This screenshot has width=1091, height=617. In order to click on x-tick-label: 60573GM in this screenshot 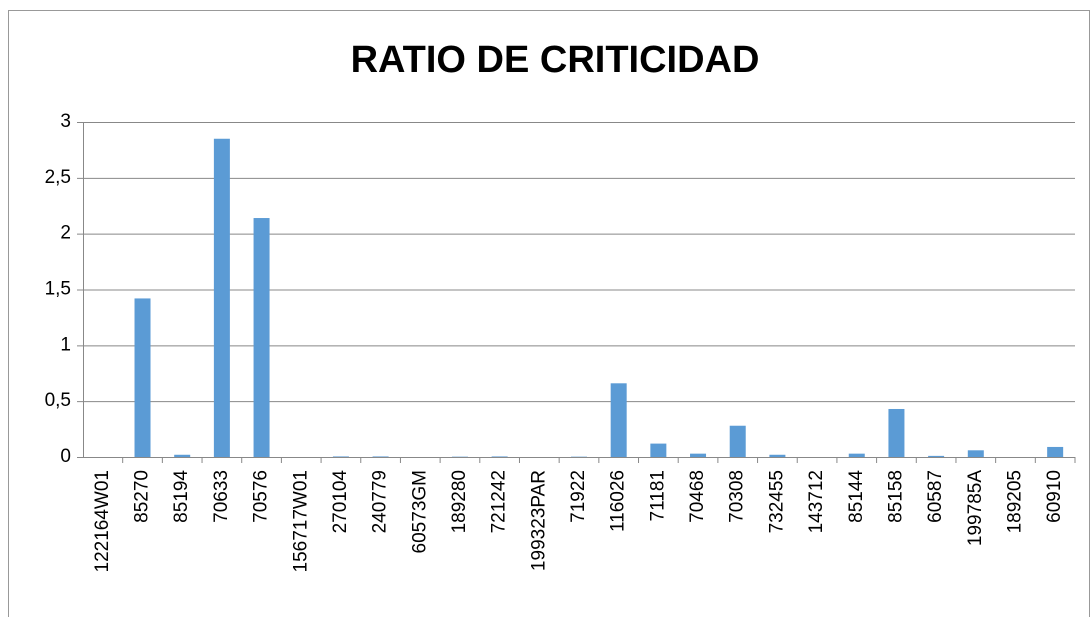, I will do `click(419, 511)`.